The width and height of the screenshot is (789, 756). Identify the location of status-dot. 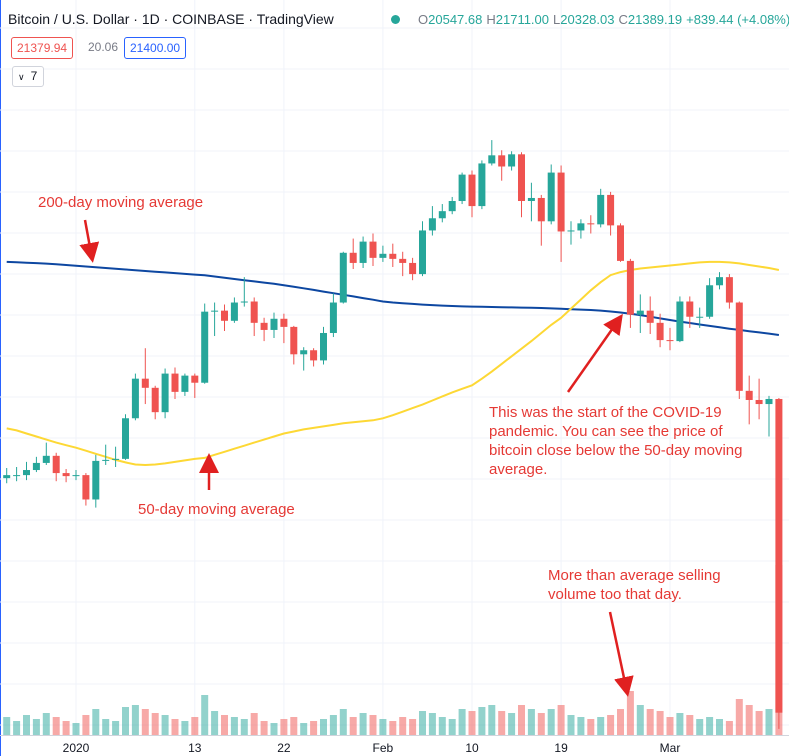
(395, 19).